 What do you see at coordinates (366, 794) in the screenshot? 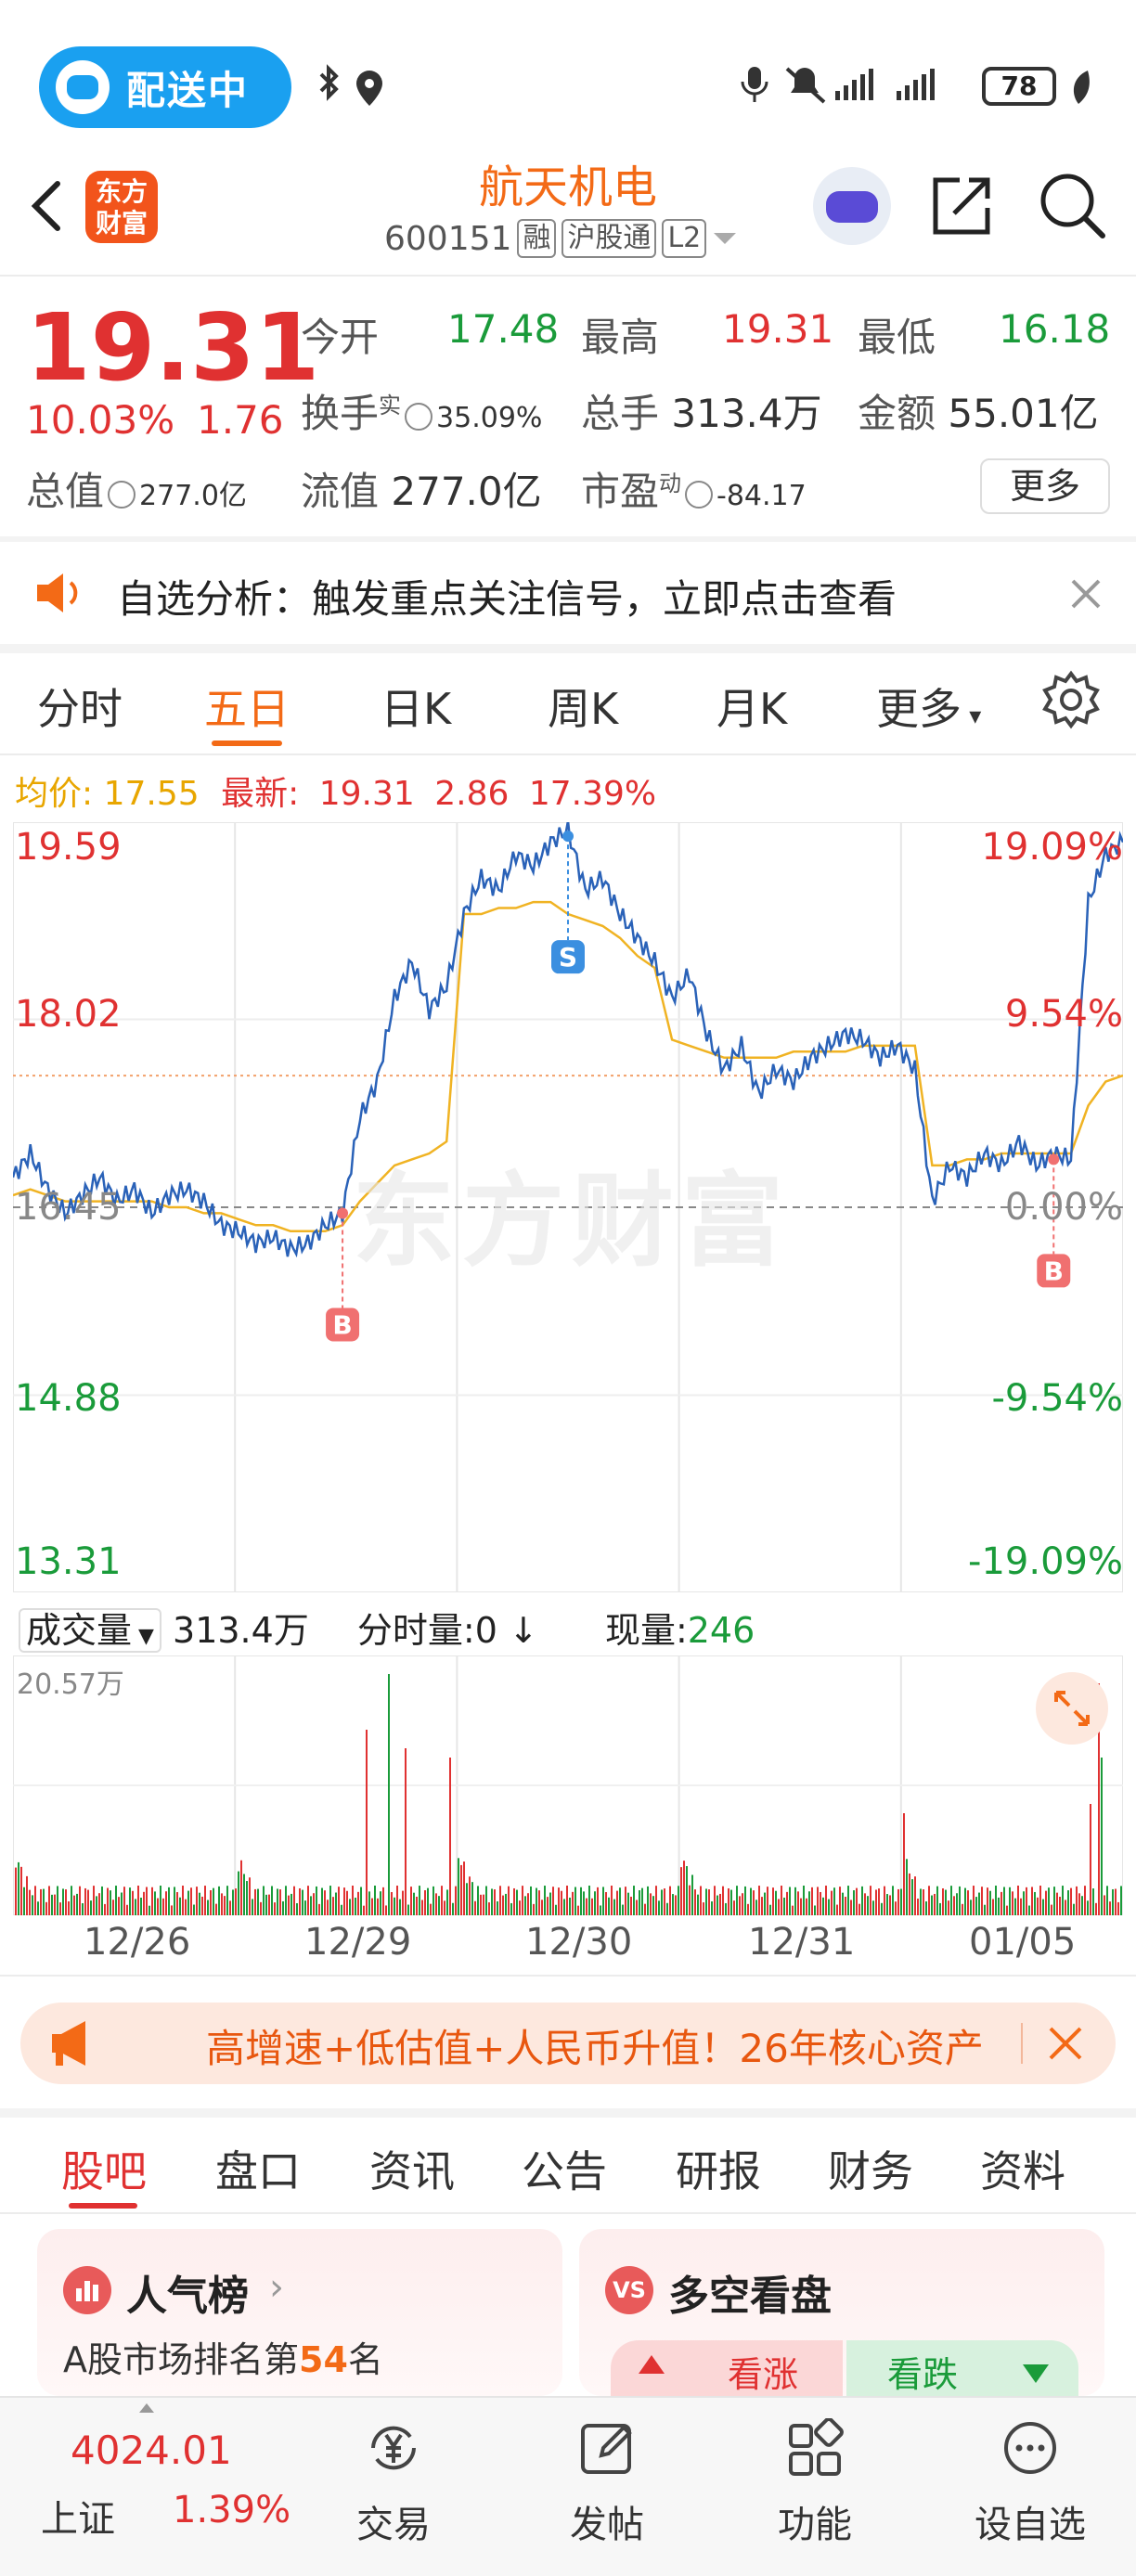
I see `latest-price: 19.31` at bounding box center [366, 794].